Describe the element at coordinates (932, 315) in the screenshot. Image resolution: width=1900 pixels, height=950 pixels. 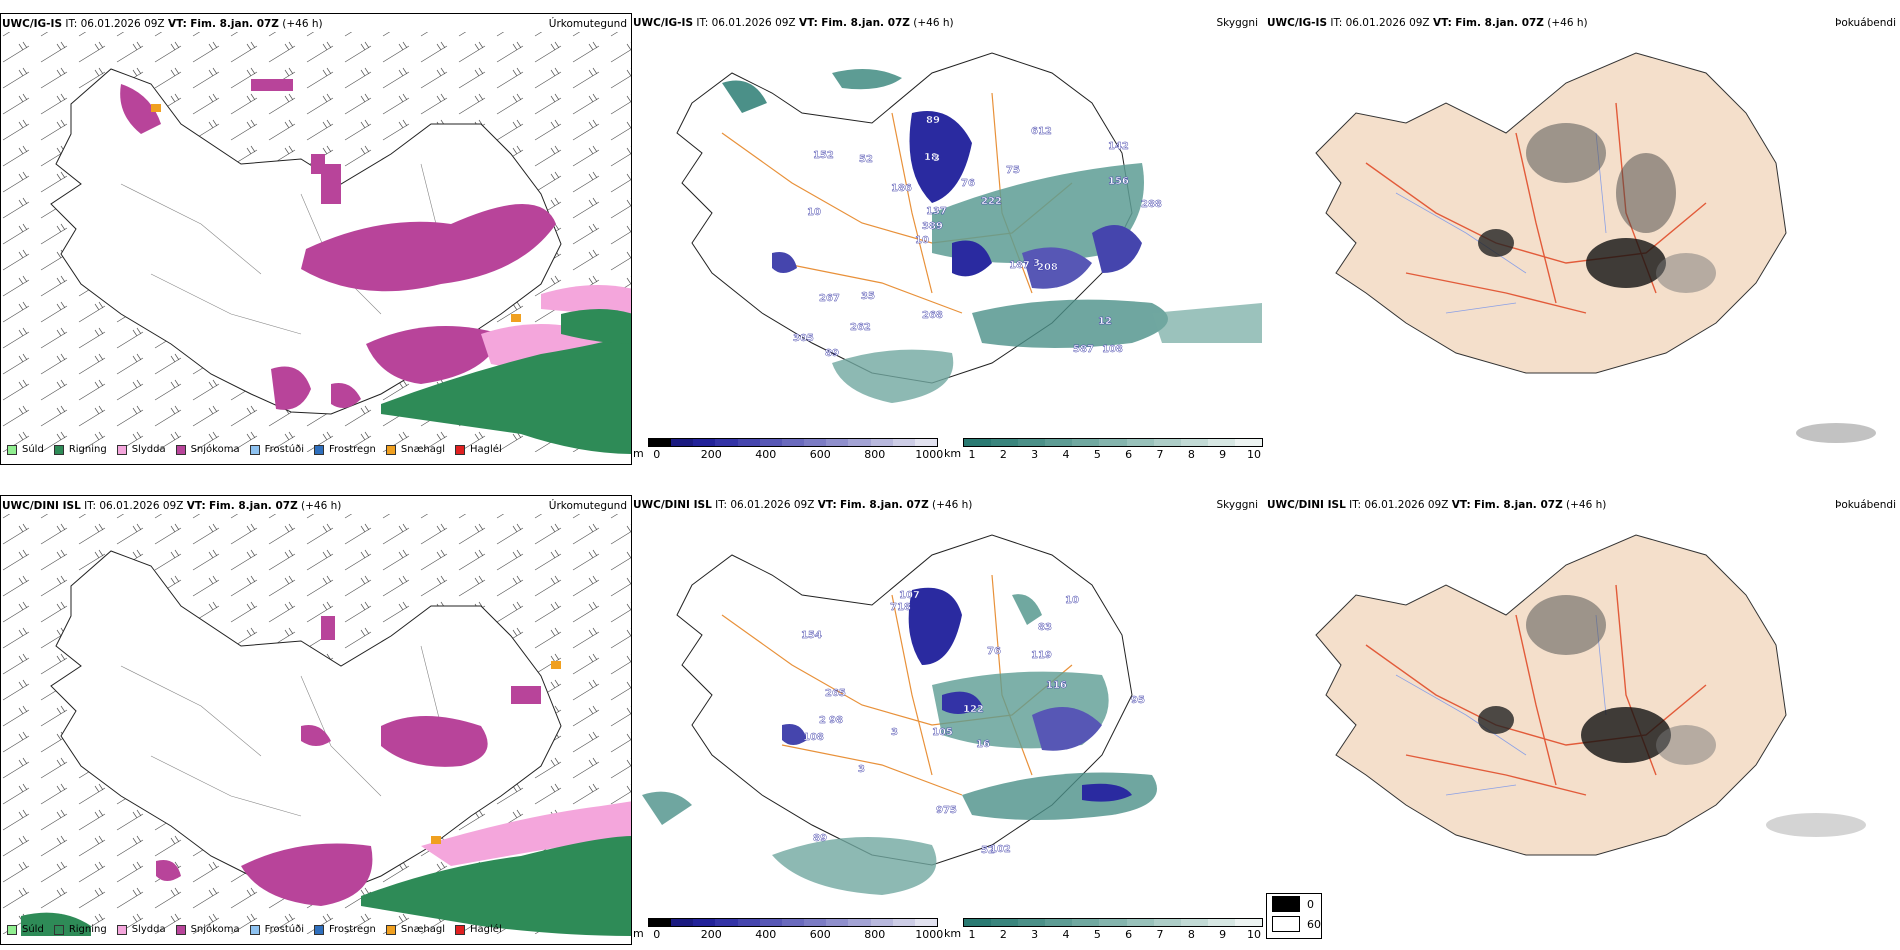
I see `cloud-base-value: 268` at that location.